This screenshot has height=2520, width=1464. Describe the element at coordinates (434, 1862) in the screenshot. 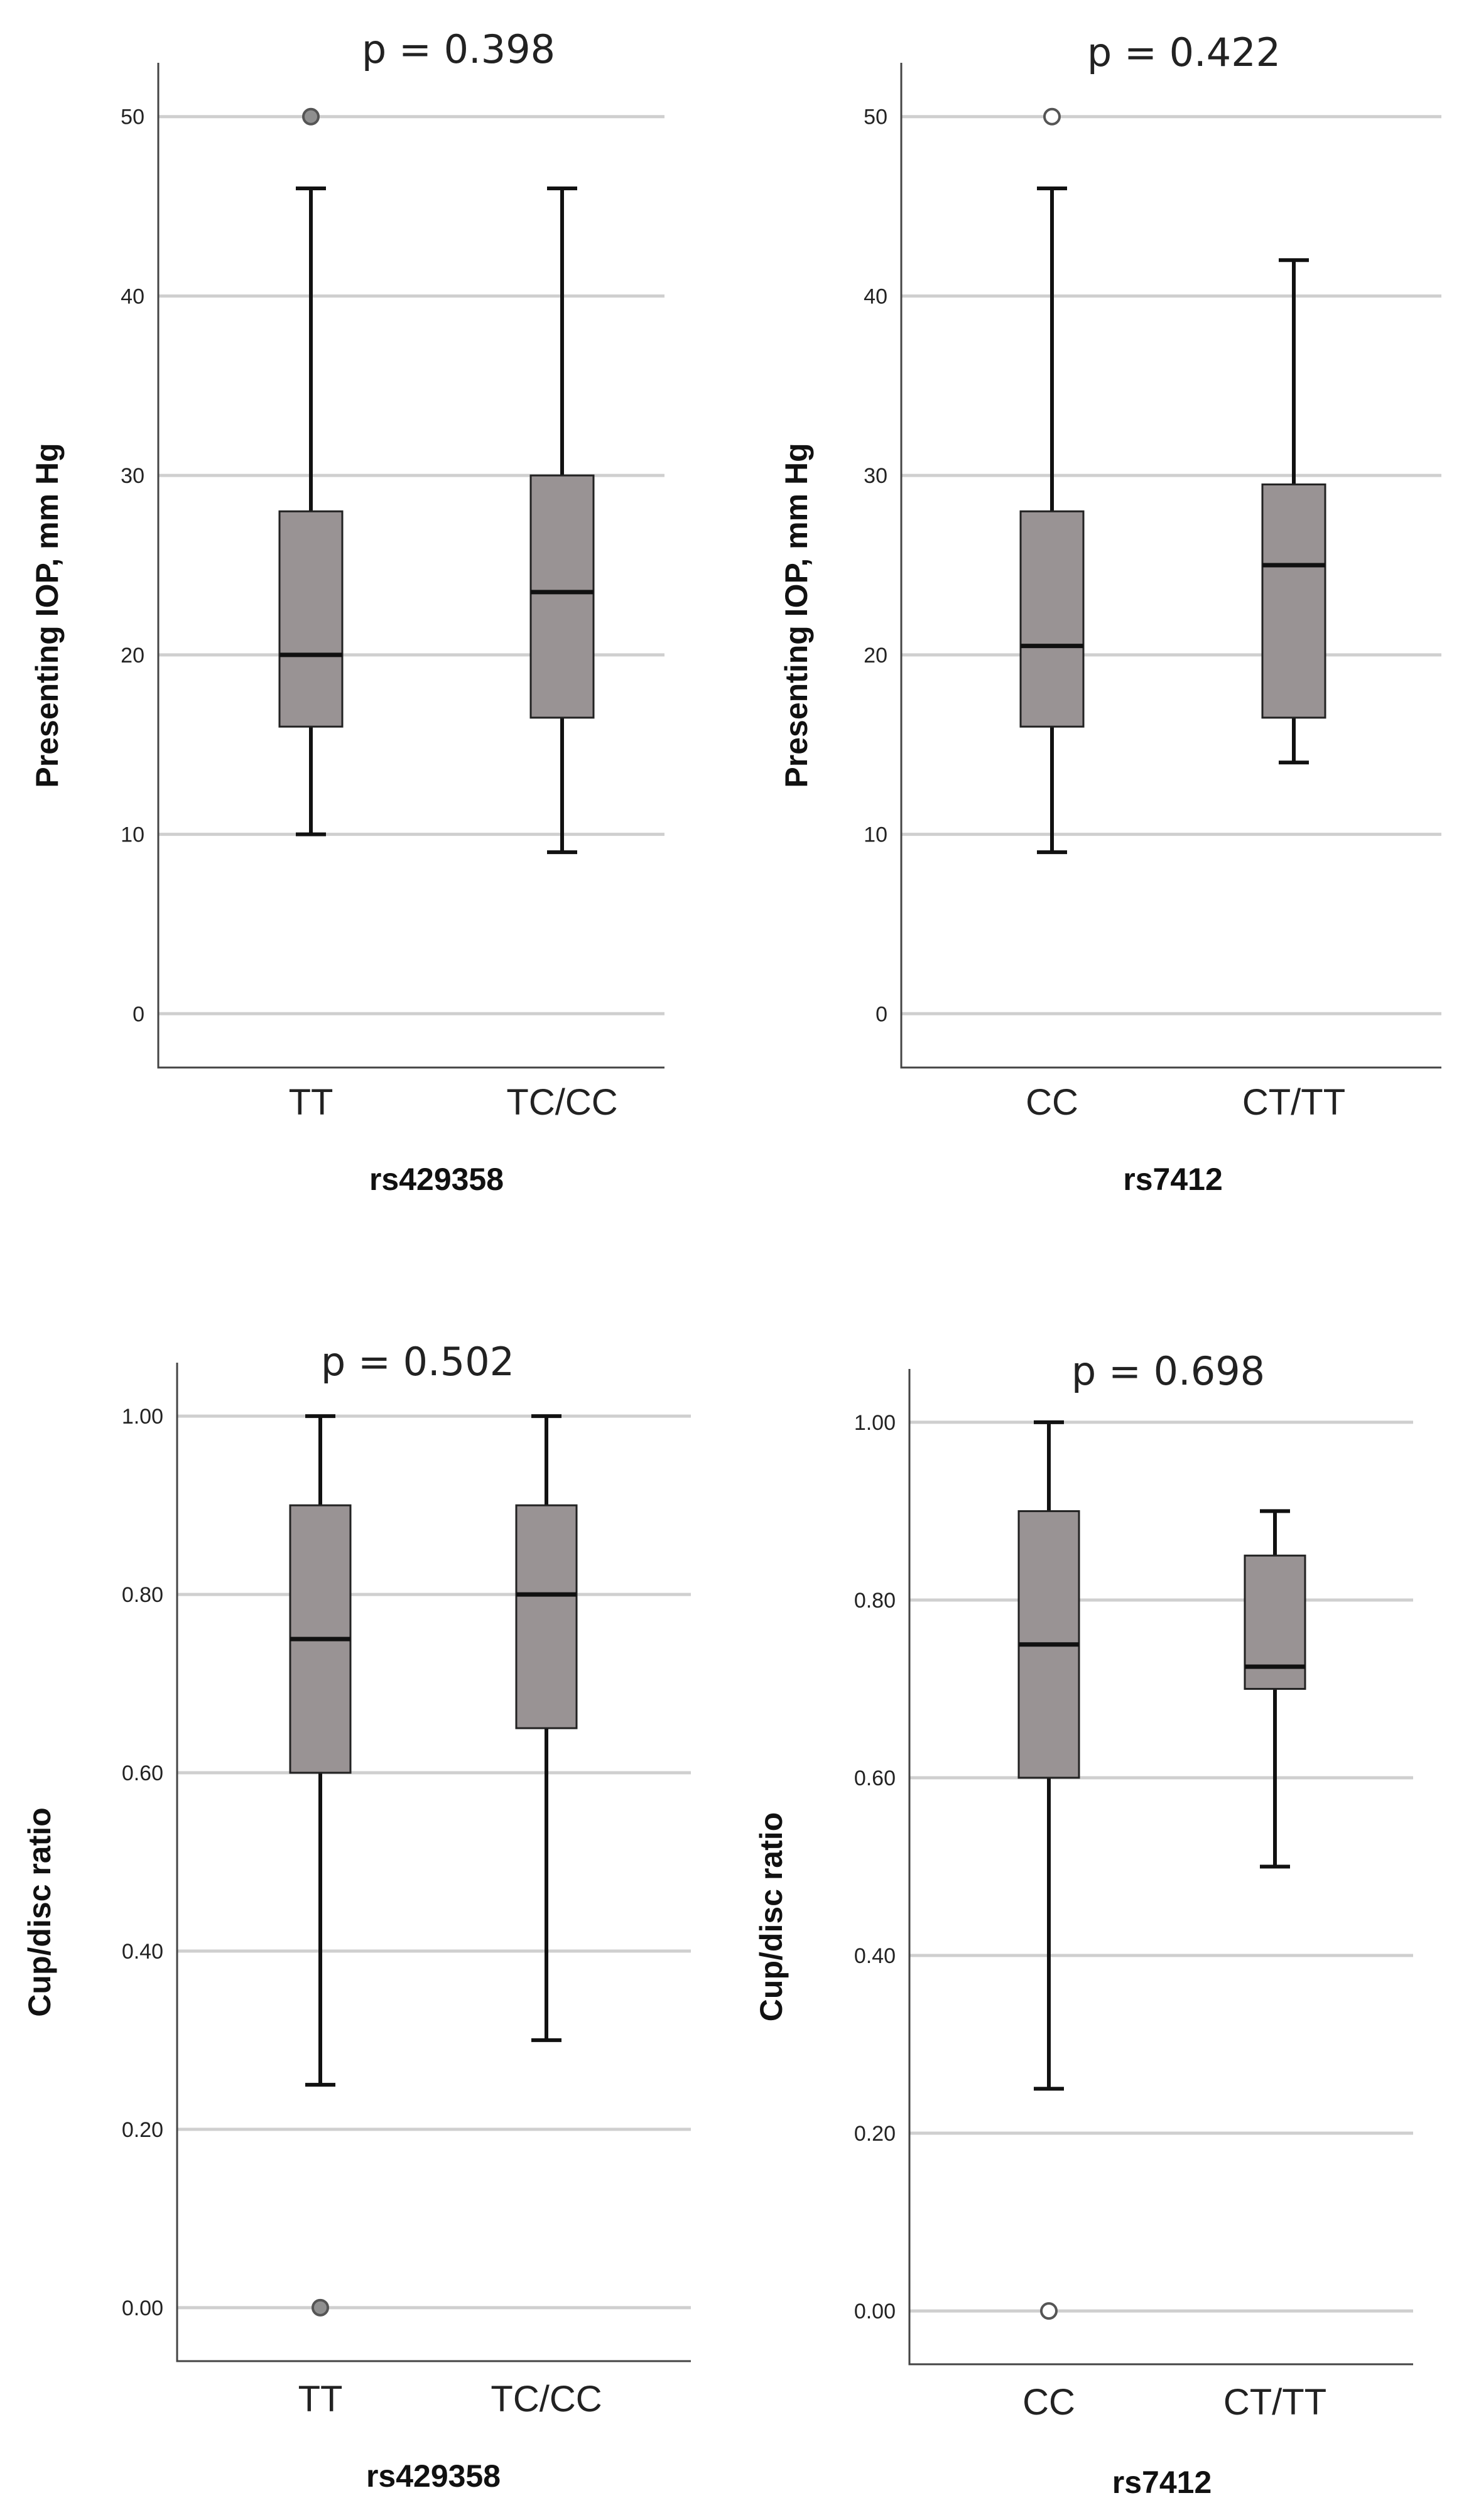

I see `p3-axes` at that location.